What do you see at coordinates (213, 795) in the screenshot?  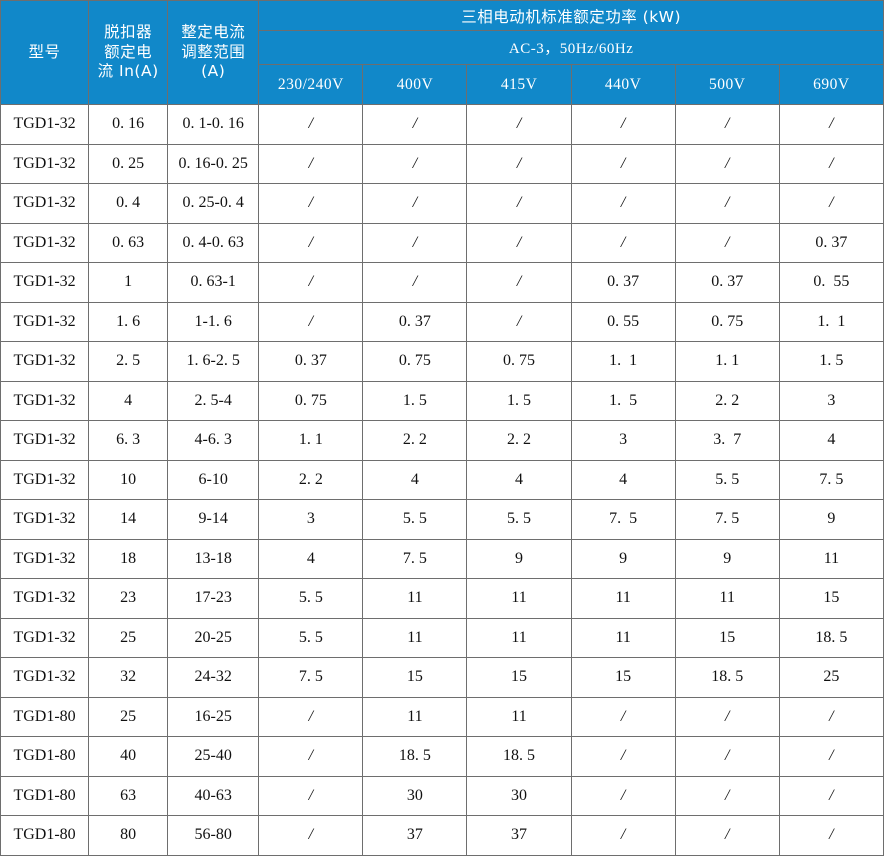 I see `cell-adjust-range: 40-63` at bounding box center [213, 795].